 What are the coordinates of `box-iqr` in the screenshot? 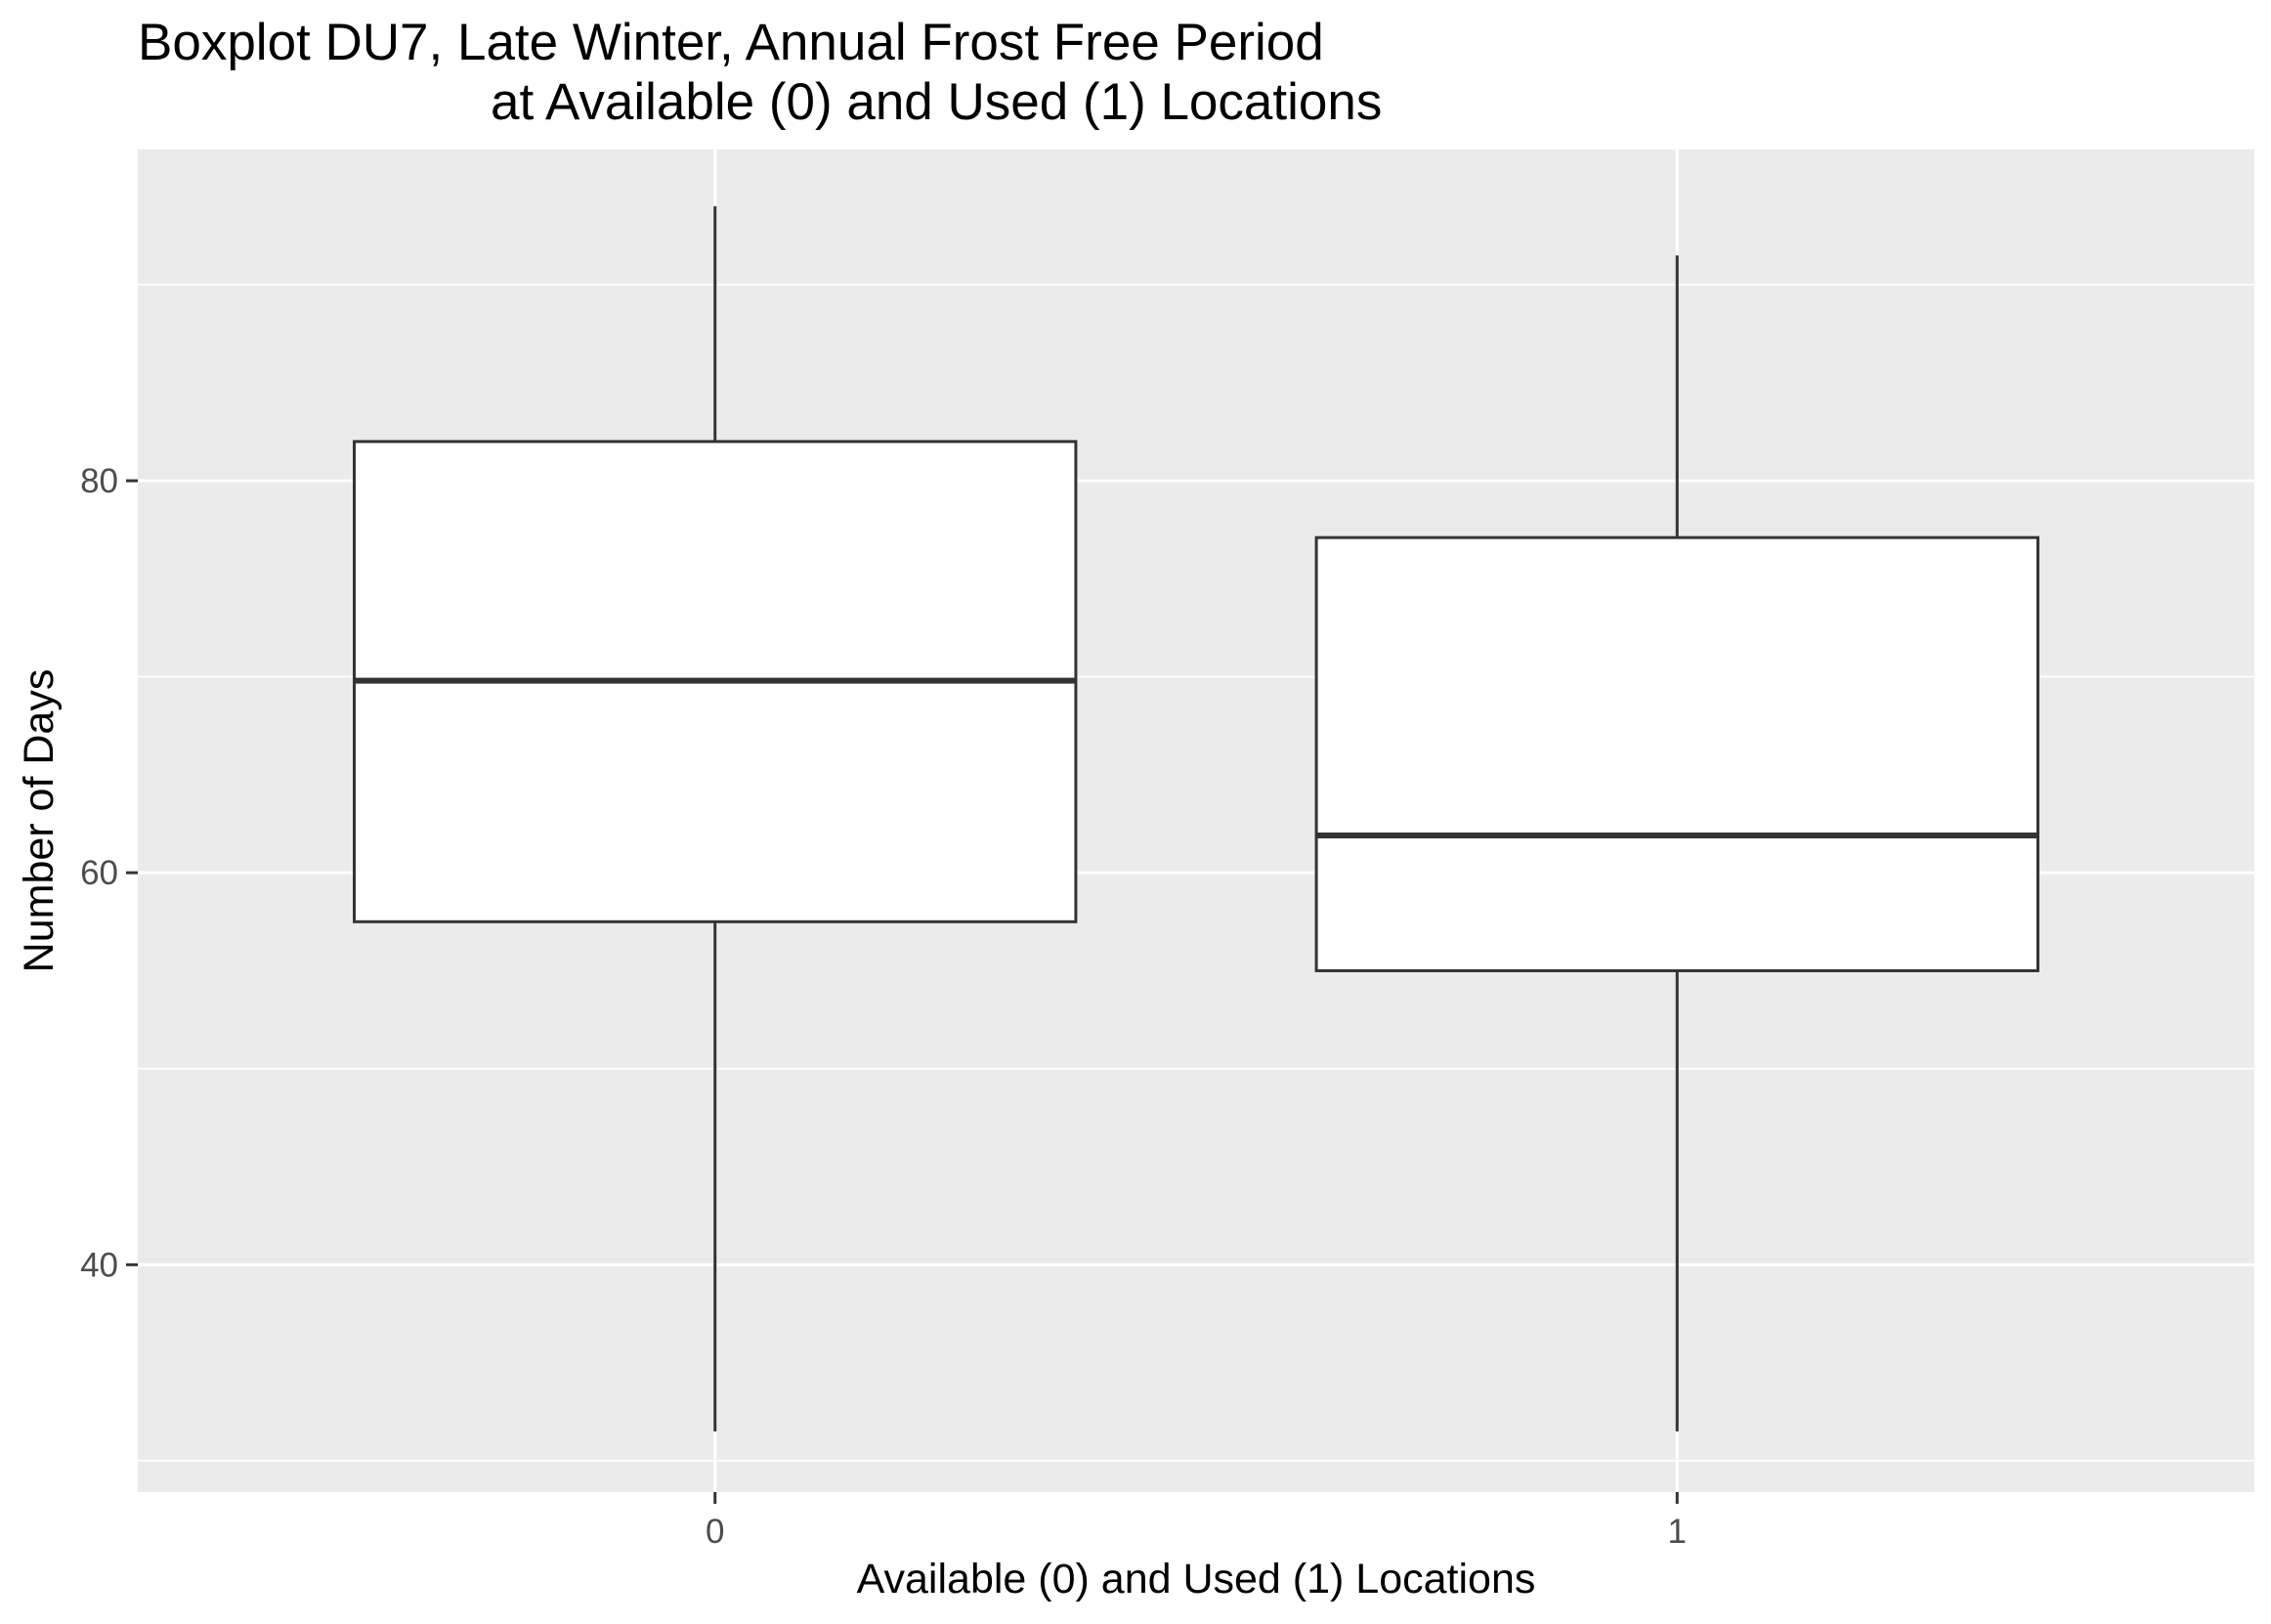 It's located at (1676, 754).